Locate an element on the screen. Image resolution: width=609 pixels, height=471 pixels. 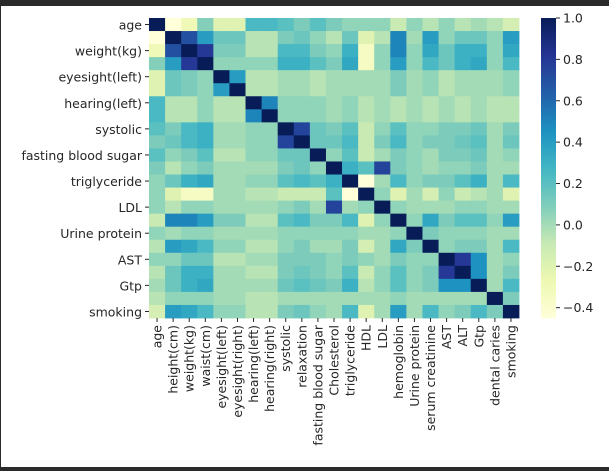
x-tick-label: systolic is located at coordinates (285, 348).